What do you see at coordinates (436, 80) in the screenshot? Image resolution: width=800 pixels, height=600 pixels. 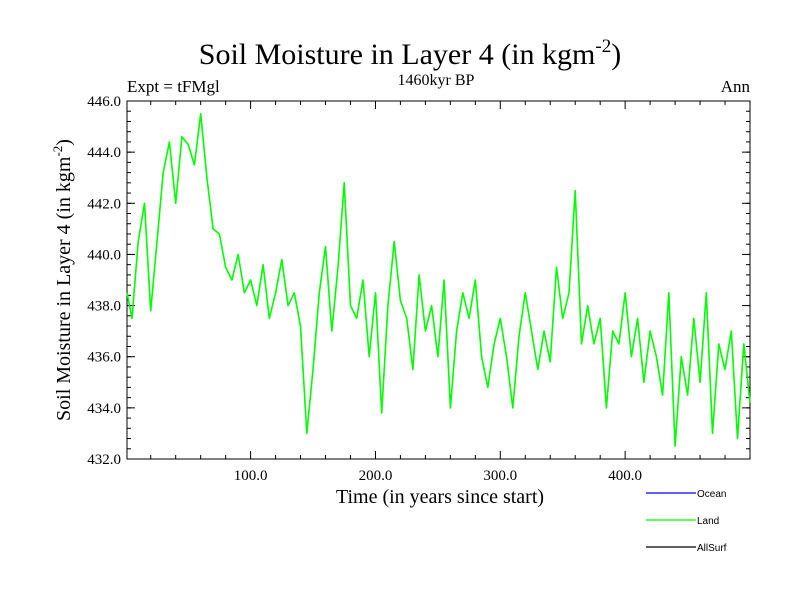 I see `chart-subtitle: 1460kyr BP` at bounding box center [436, 80].